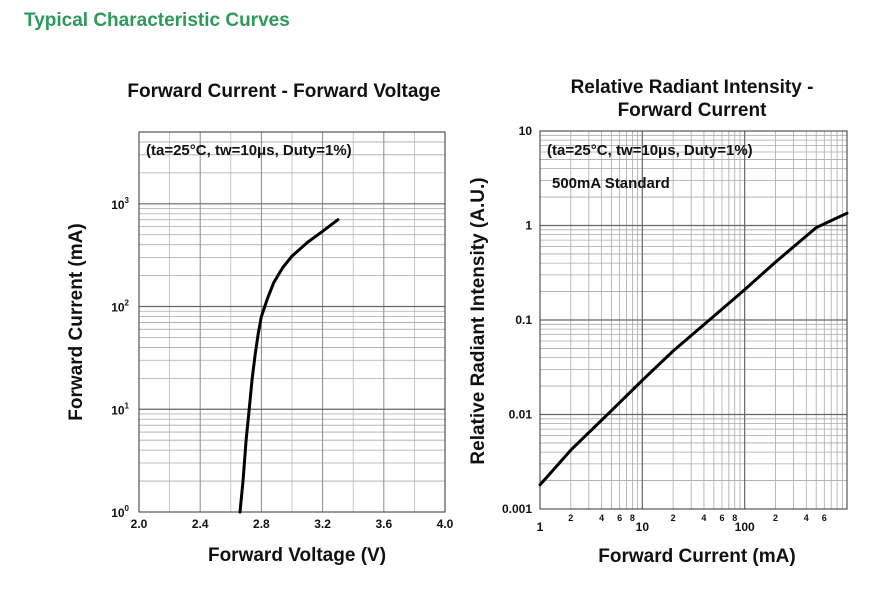 The image size is (875, 592). What do you see at coordinates (643, 527) in the screenshot?
I see `chart2-x-tick-label: 10` at bounding box center [643, 527].